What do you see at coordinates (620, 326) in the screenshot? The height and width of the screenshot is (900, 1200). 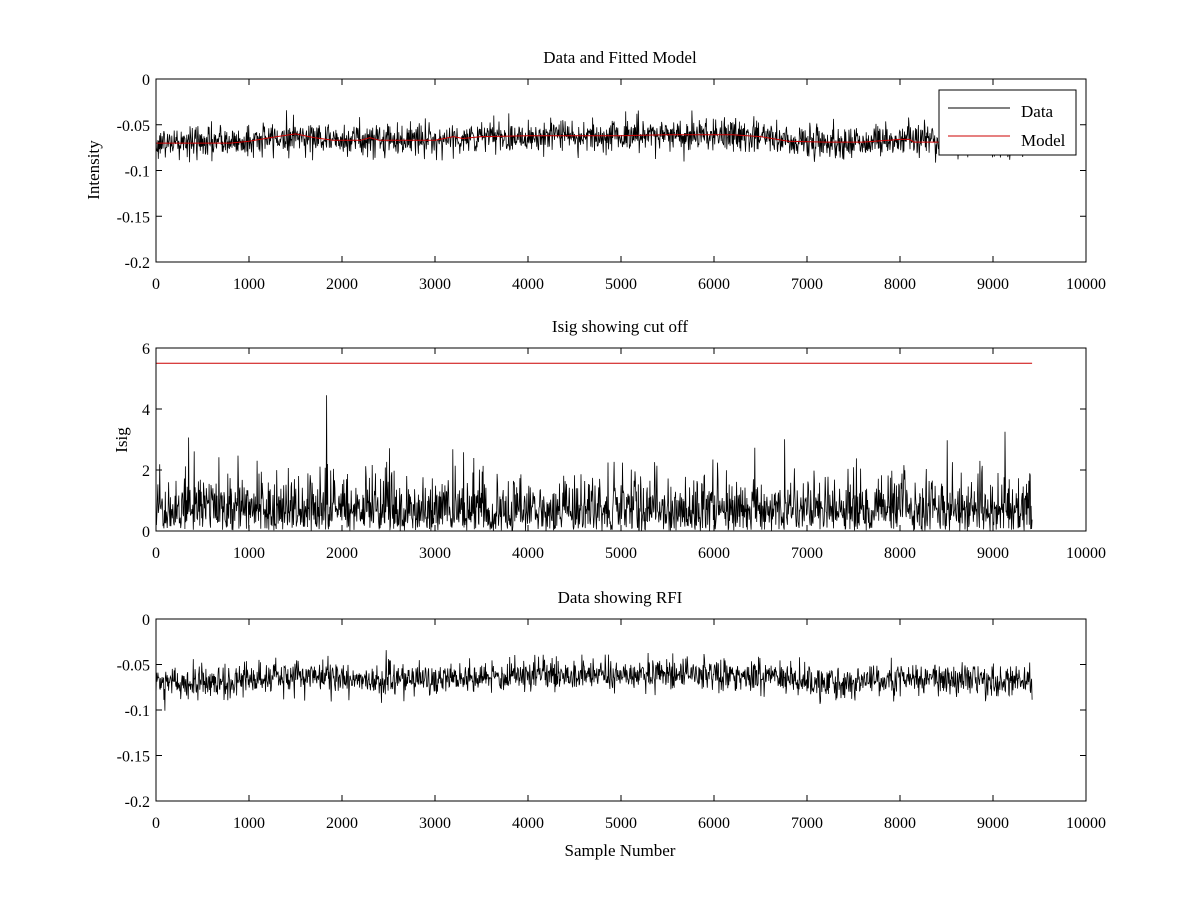 I see `subplot-title: Isig showing cut off` at bounding box center [620, 326].